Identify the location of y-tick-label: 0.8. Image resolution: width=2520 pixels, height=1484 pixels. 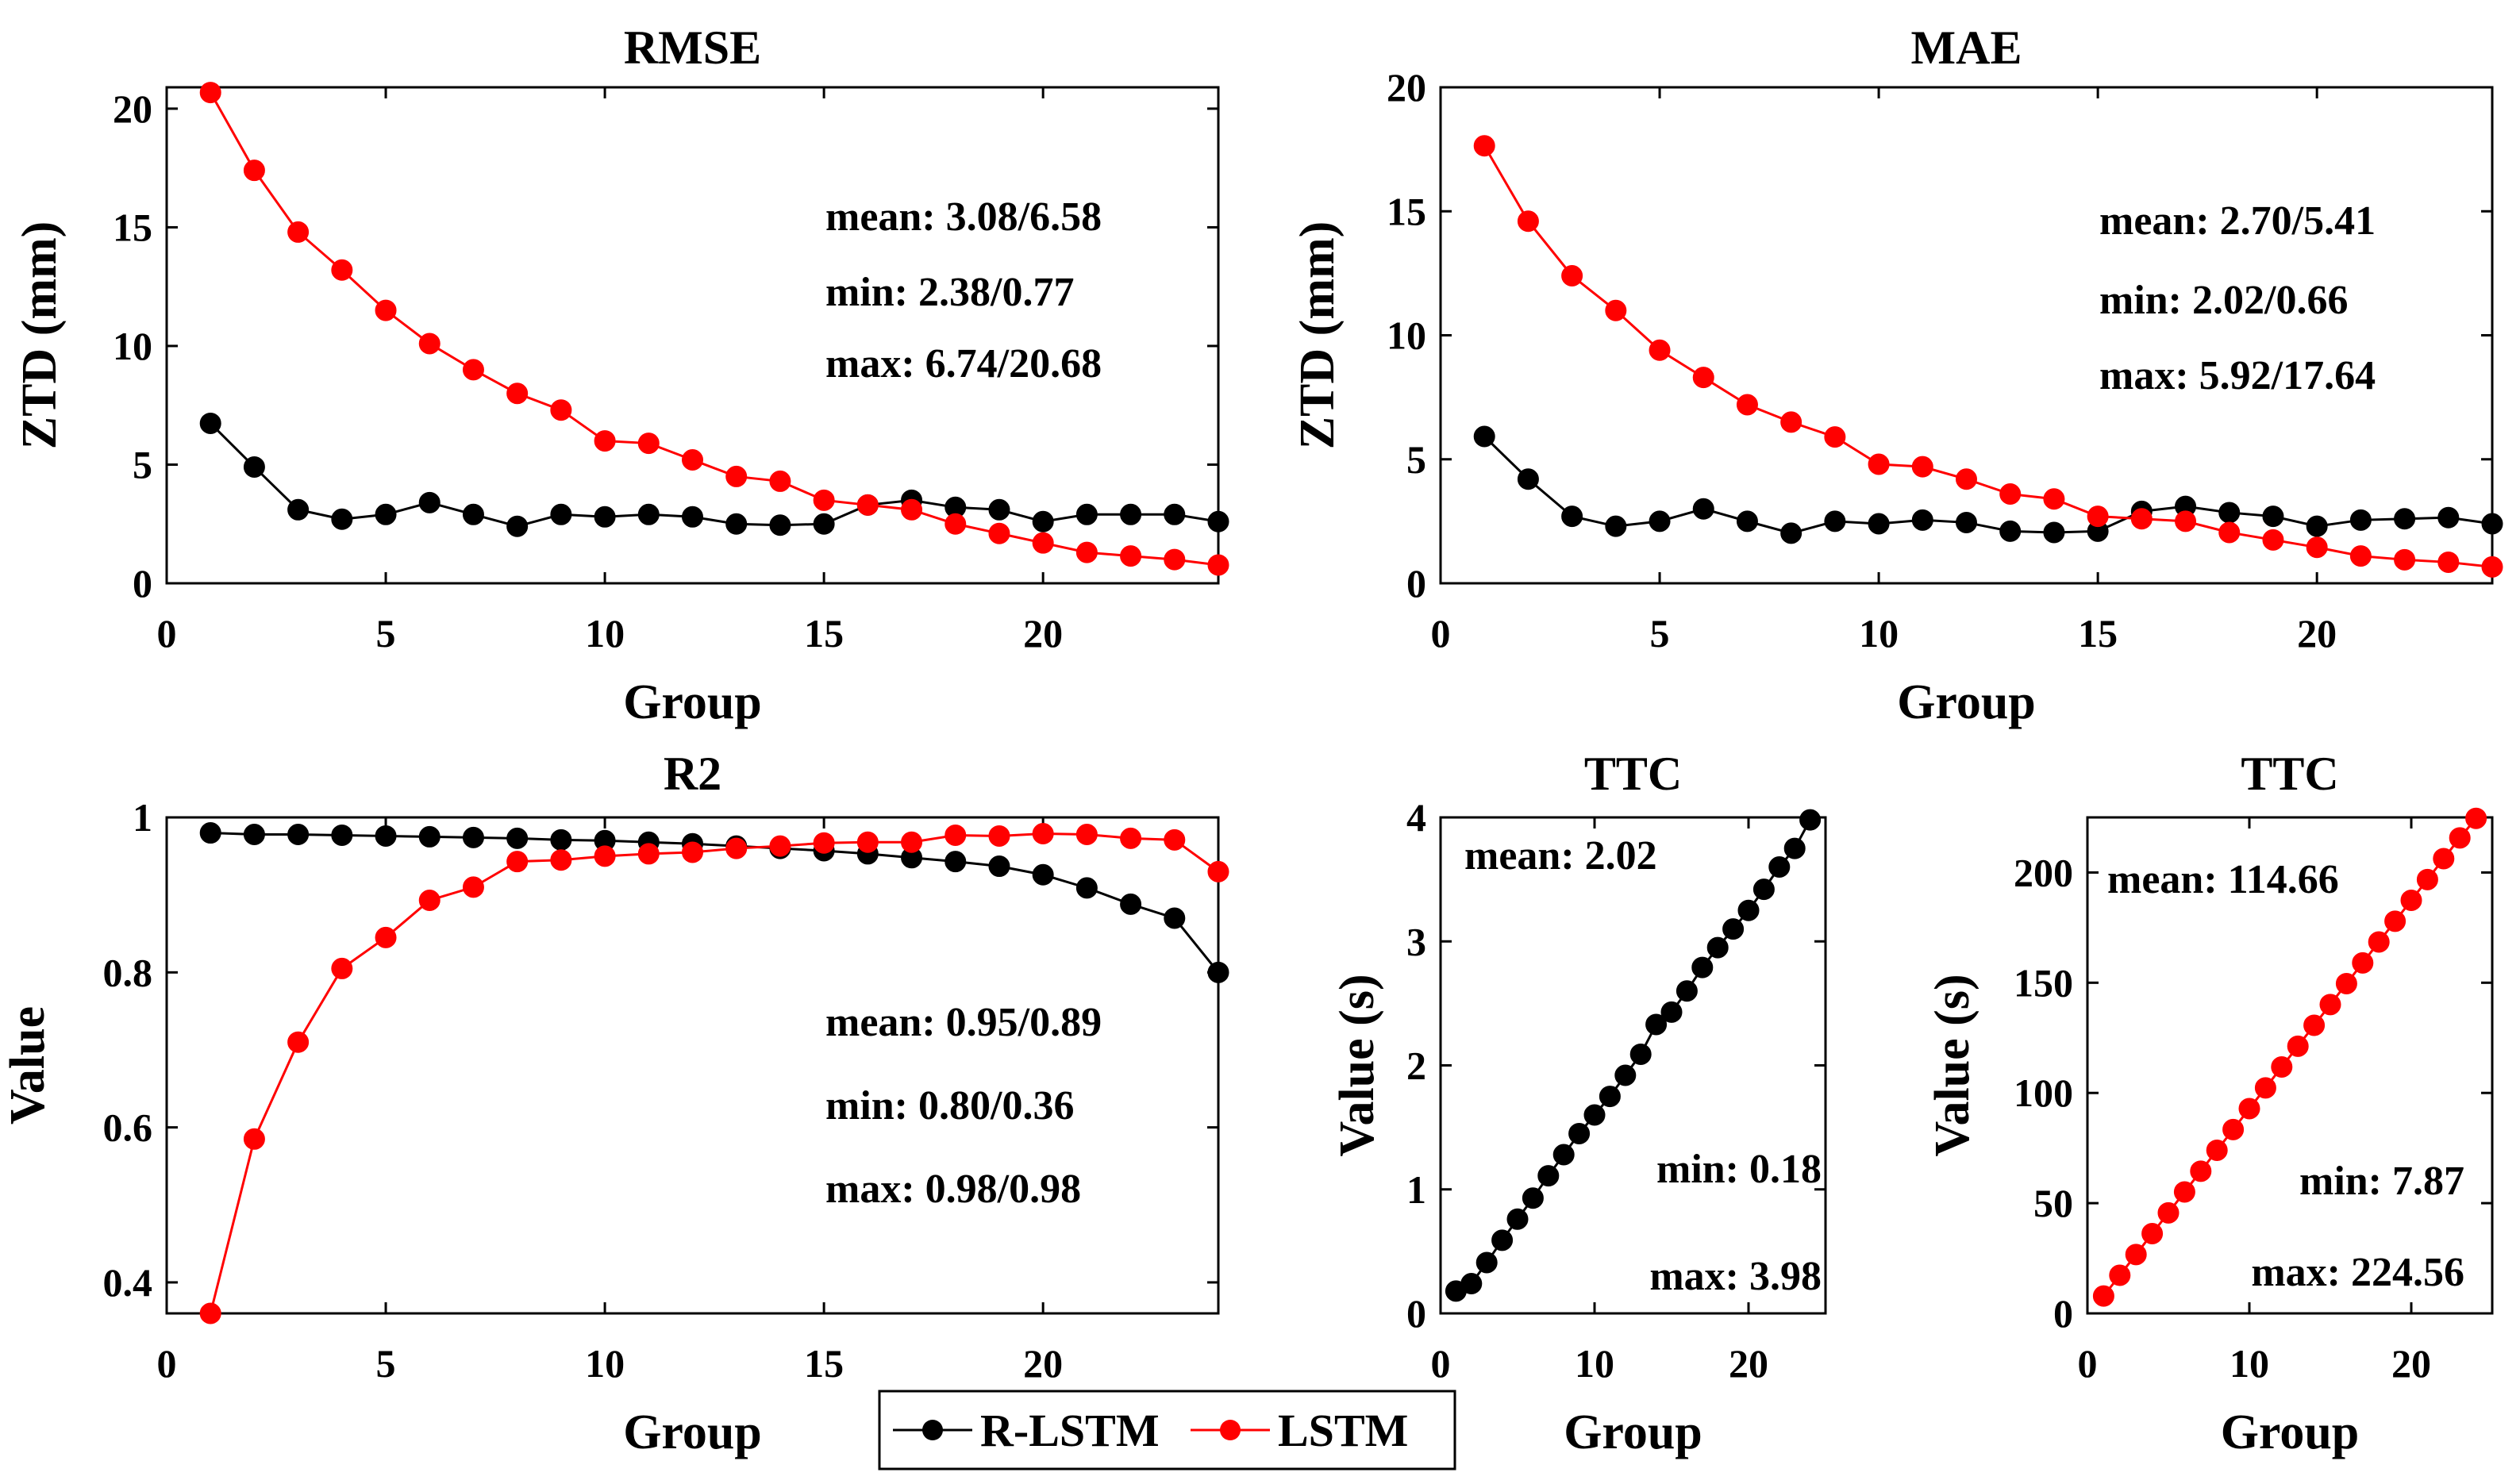
(128, 972).